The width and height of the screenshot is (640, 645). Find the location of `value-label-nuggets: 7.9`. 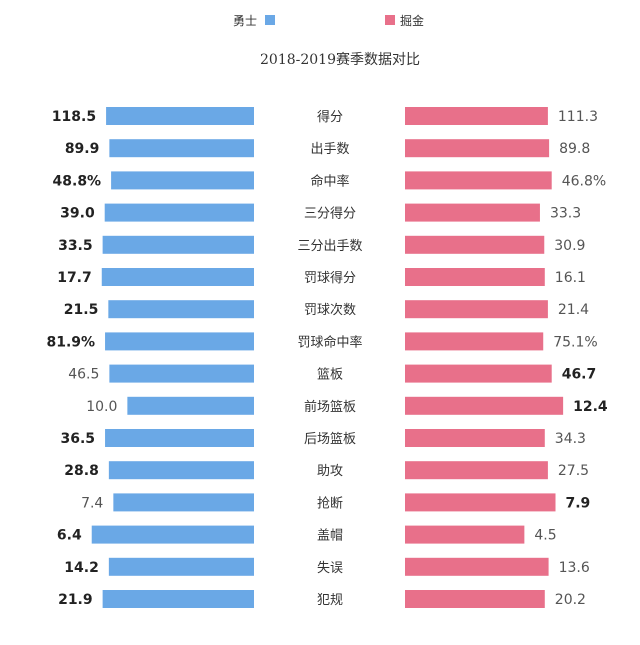

value-label-nuggets: 7.9 is located at coordinates (578, 503).